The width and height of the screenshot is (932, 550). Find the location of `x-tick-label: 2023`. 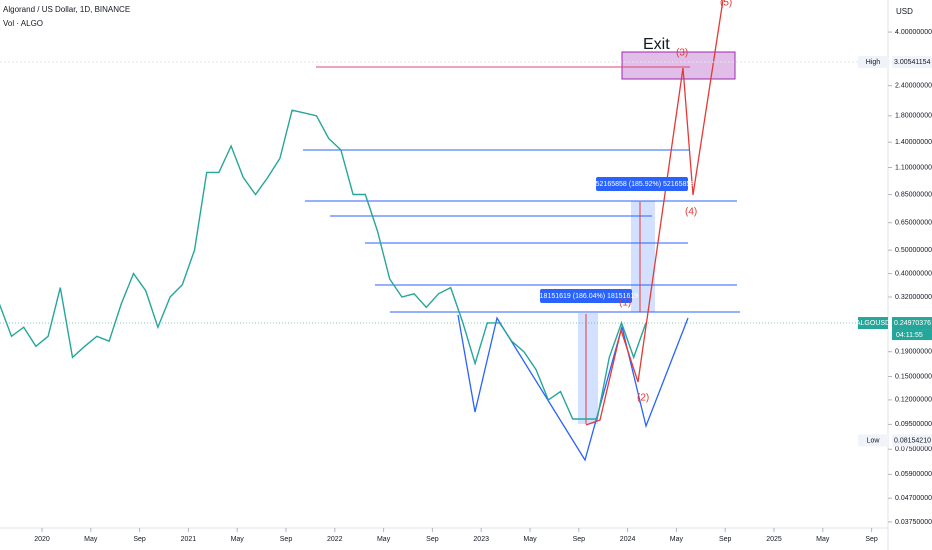

x-tick-label: 2023 is located at coordinates (481, 539).